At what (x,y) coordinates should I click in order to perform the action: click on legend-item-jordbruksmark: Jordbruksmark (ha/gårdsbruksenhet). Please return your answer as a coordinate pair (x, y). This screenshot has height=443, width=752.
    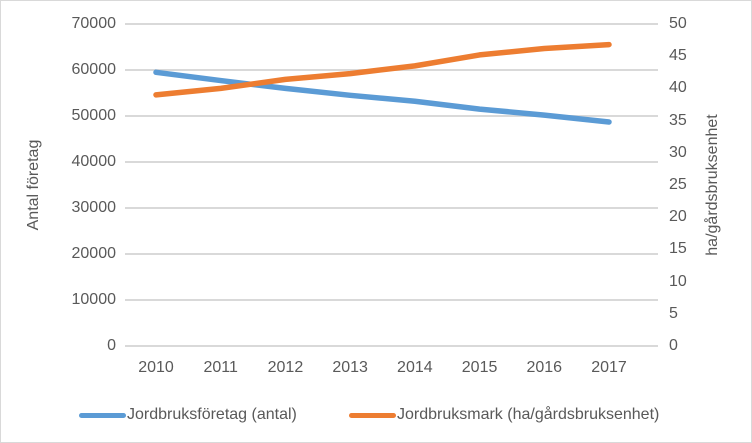
    Looking at the image, I should click on (504, 415).